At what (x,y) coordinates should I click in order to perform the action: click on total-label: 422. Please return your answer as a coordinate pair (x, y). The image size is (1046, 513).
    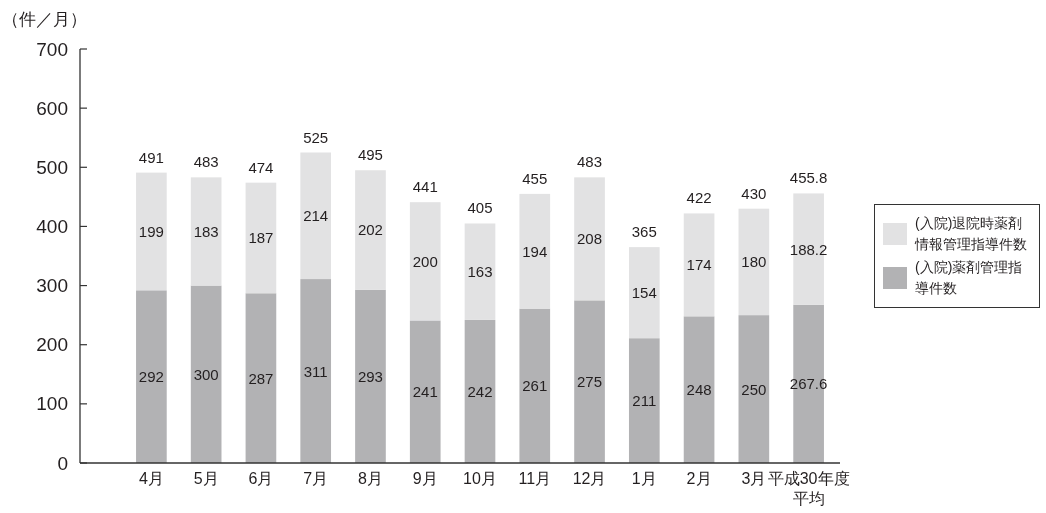
    Looking at the image, I should click on (699, 198).